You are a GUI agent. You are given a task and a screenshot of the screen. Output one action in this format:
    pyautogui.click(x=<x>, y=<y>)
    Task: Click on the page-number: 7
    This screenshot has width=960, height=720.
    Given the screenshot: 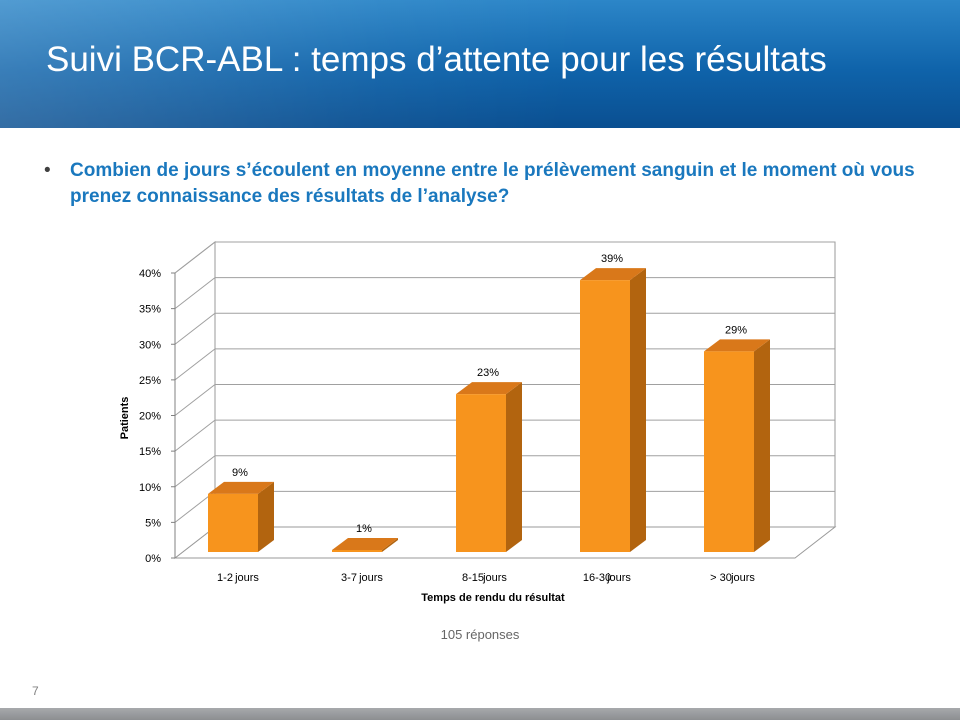 What is the action you would take?
    pyautogui.click(x=35, y=691)
    